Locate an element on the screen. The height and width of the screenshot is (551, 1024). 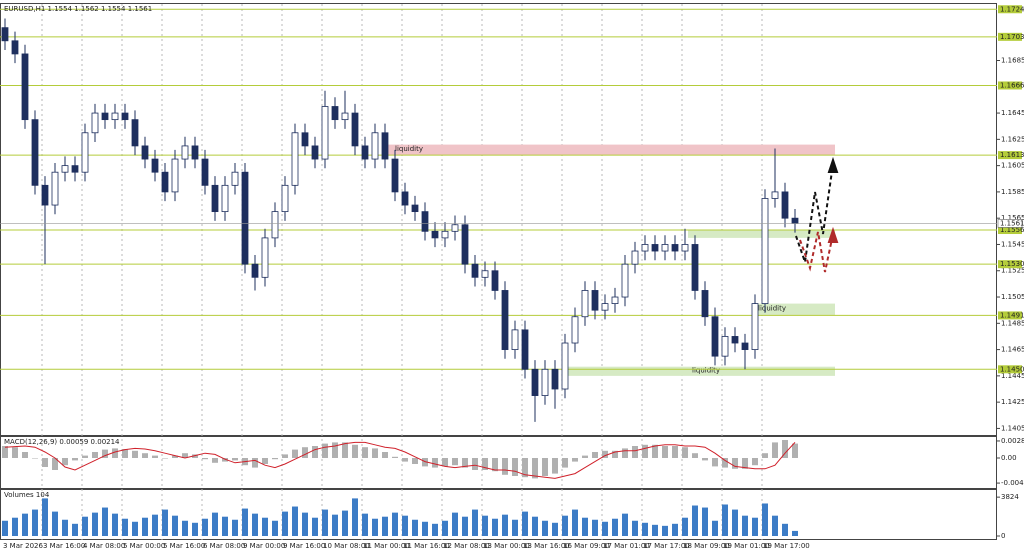
x-tick-label: 9 Mar 16:00 is located at coordinates (304, 546).